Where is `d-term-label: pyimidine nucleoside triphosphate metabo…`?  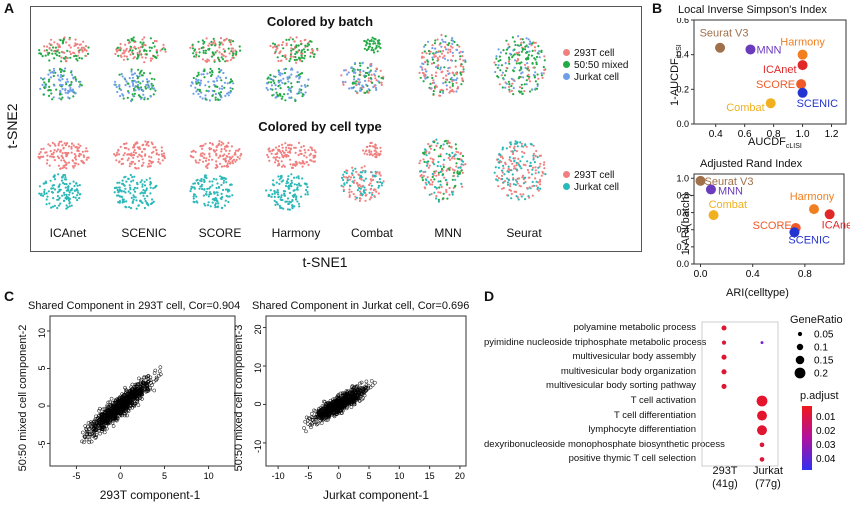 d-term-label: pyimidine nucleoside triphosphate metabo… is located at coordinates (595, 342).